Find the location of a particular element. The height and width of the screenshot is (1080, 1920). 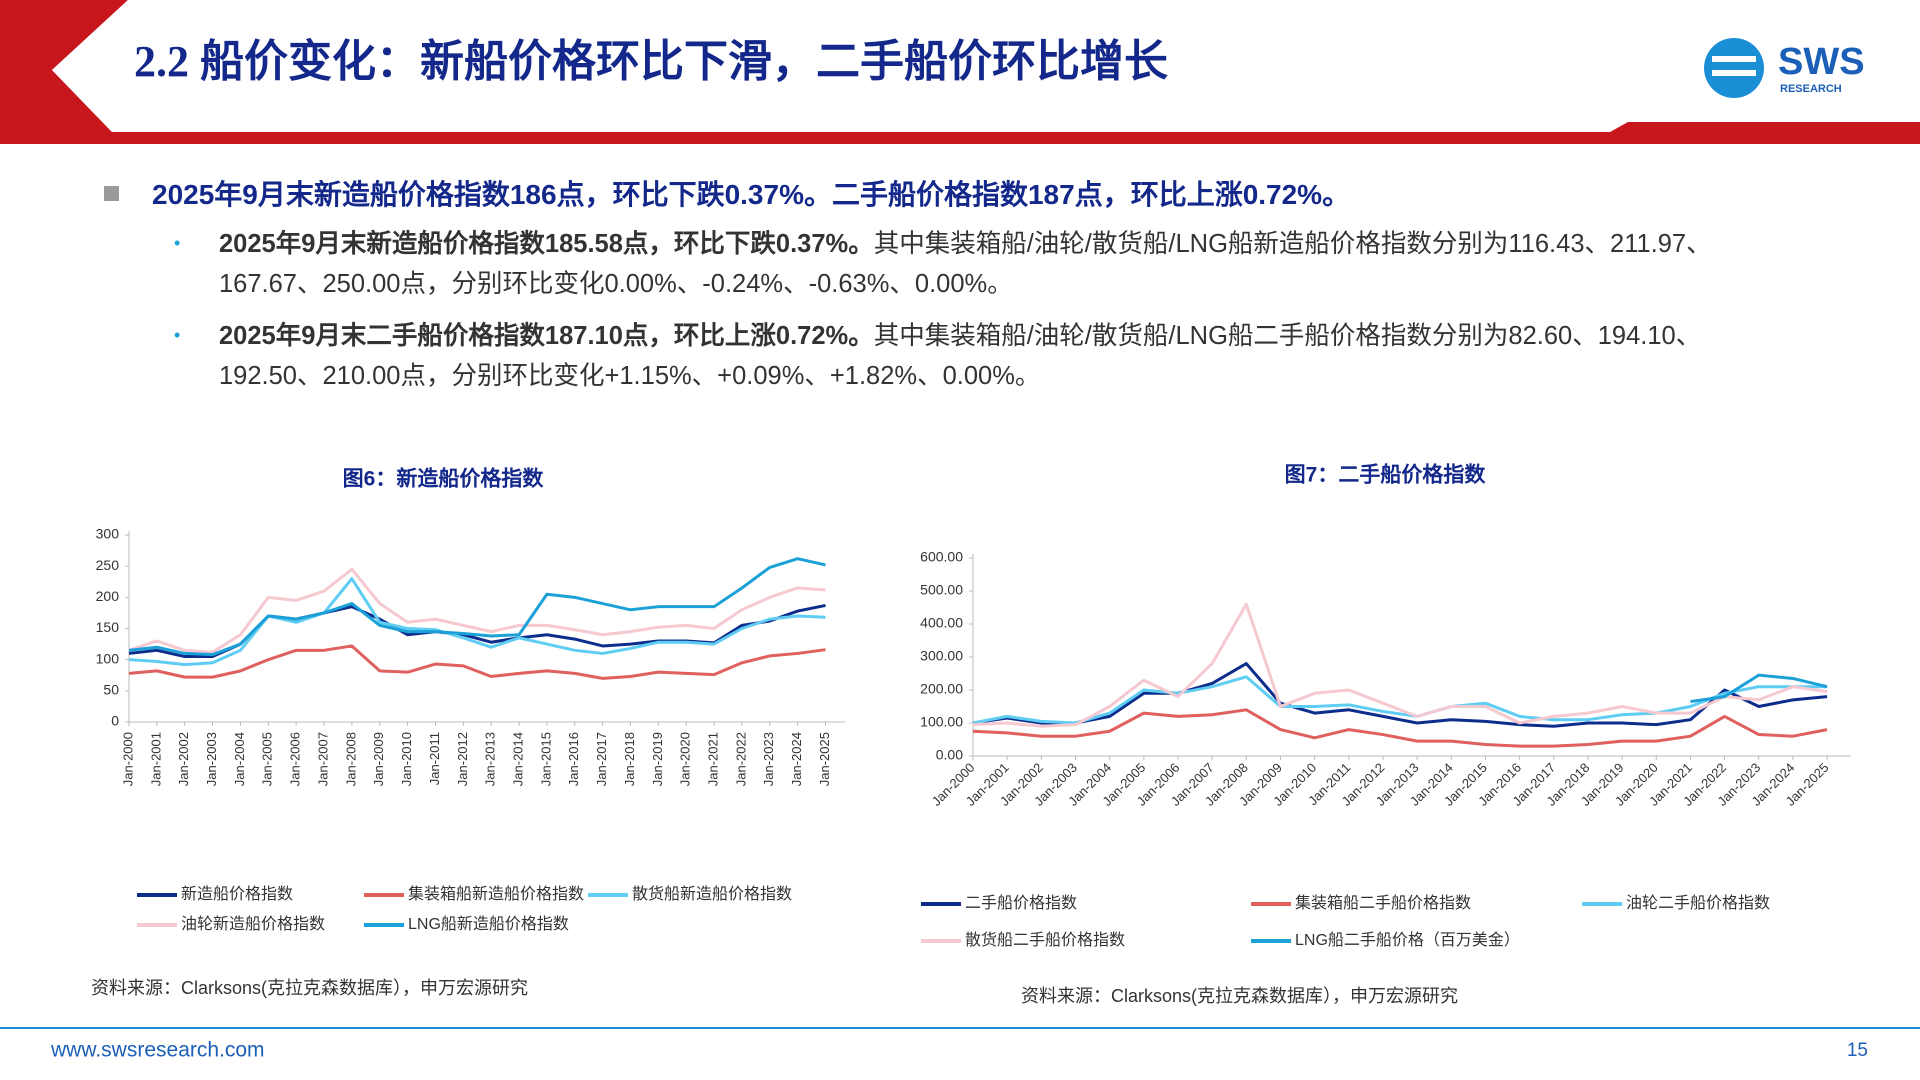

x-tick-label: Jan-2016 is located at coordinates (573, 759).